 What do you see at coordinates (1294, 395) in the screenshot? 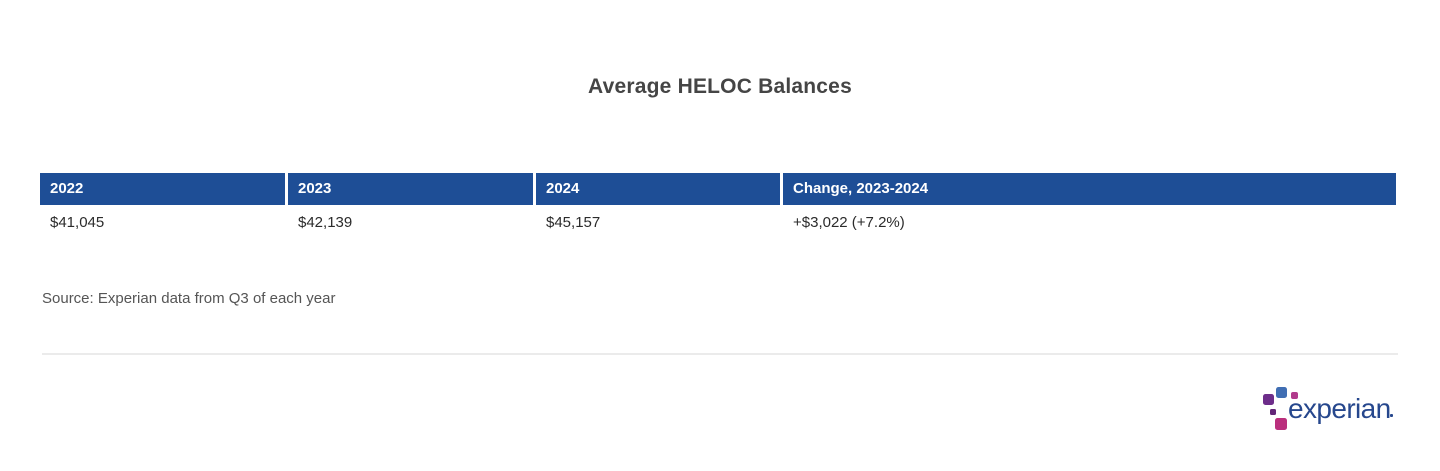
I see `logo-block-pink-small-icon` at bounding box center [1294, 395].